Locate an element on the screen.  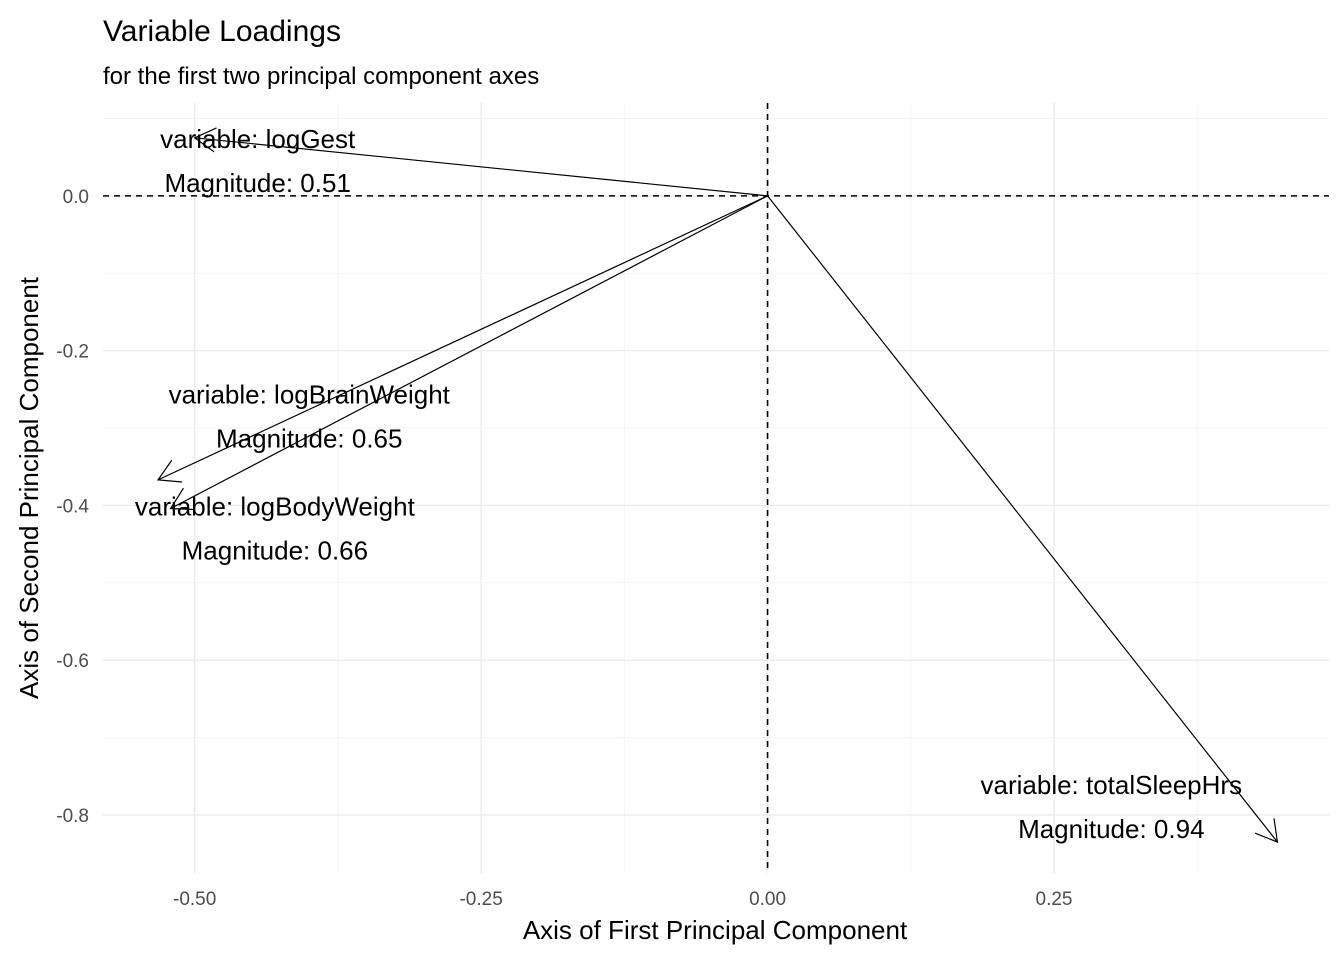
x-tick-label: -0.50 is located at coordinates (194, 899).